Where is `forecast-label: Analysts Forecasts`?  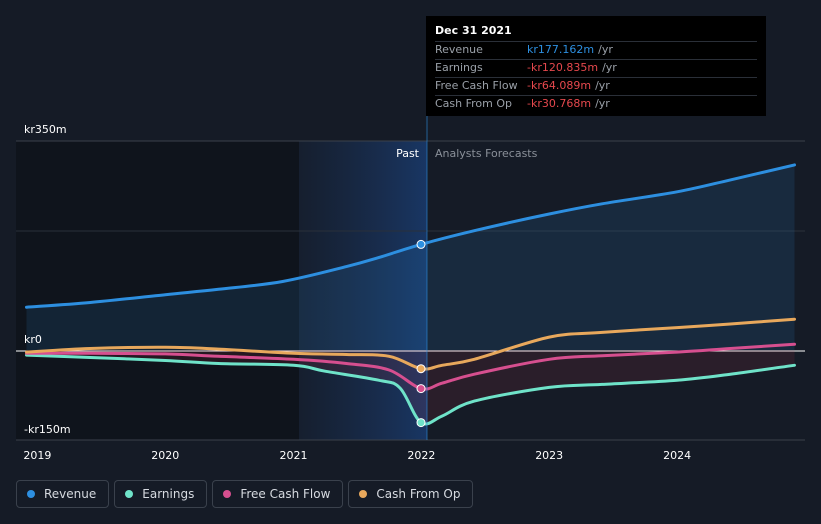 forecast-label: Analysts Forecasts is located at coordinates (486, 153).